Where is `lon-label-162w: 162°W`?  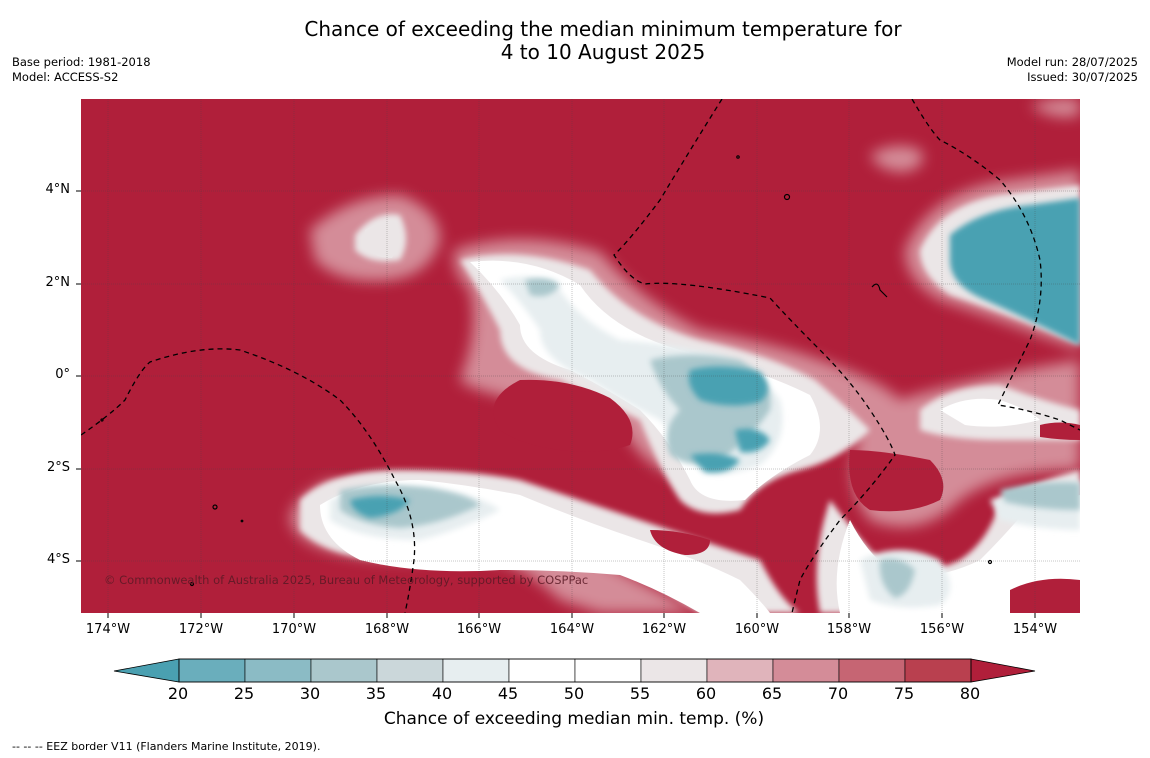 lon-label-162w: 162°W is located at coordinates (664, 629).